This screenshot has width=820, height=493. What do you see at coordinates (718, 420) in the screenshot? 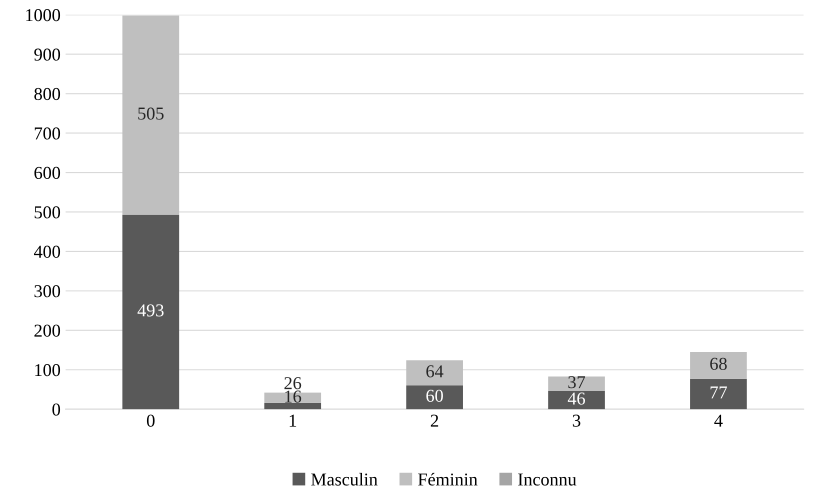
I see `x-tick-label: 4` at bounding box center [718, 420].